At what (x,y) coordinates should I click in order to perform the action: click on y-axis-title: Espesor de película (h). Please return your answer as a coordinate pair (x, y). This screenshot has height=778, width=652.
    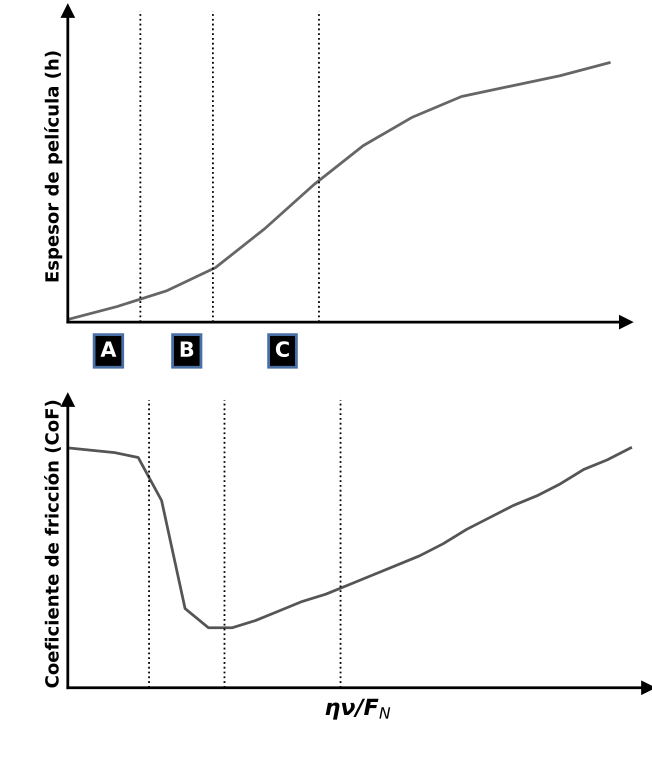
    Looking at the image, I should click on (53, 166).